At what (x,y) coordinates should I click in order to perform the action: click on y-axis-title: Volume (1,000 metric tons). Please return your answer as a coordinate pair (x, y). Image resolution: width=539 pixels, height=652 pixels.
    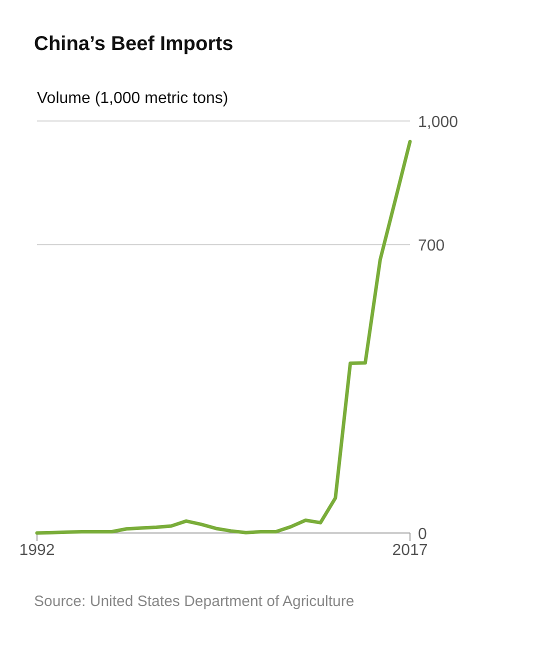
    Looking at the image, I should click on (132, 98).